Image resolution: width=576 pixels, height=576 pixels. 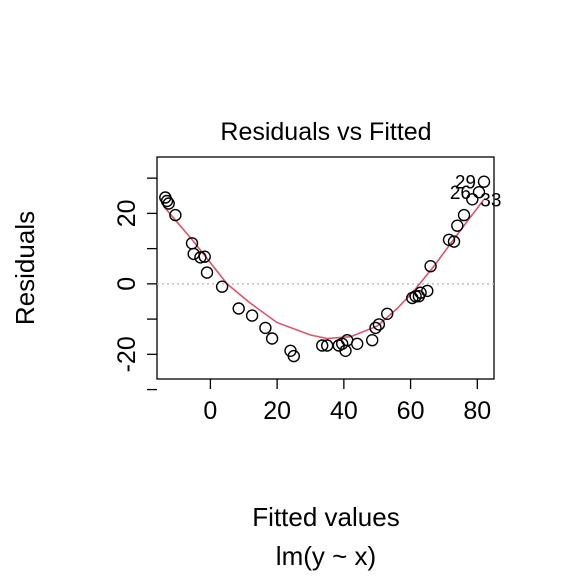 I want to click on y-axis-label: Residuals, so click(x=25, y=268).